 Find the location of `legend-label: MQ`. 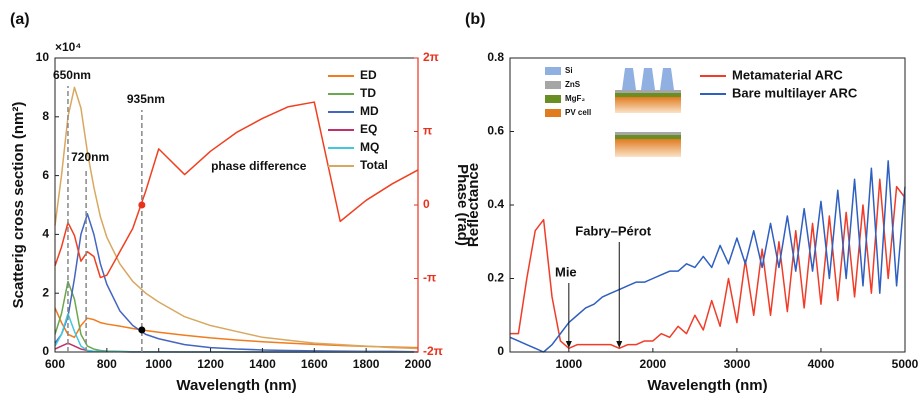

legend-label: MQ is located at coordinates (369, 147).